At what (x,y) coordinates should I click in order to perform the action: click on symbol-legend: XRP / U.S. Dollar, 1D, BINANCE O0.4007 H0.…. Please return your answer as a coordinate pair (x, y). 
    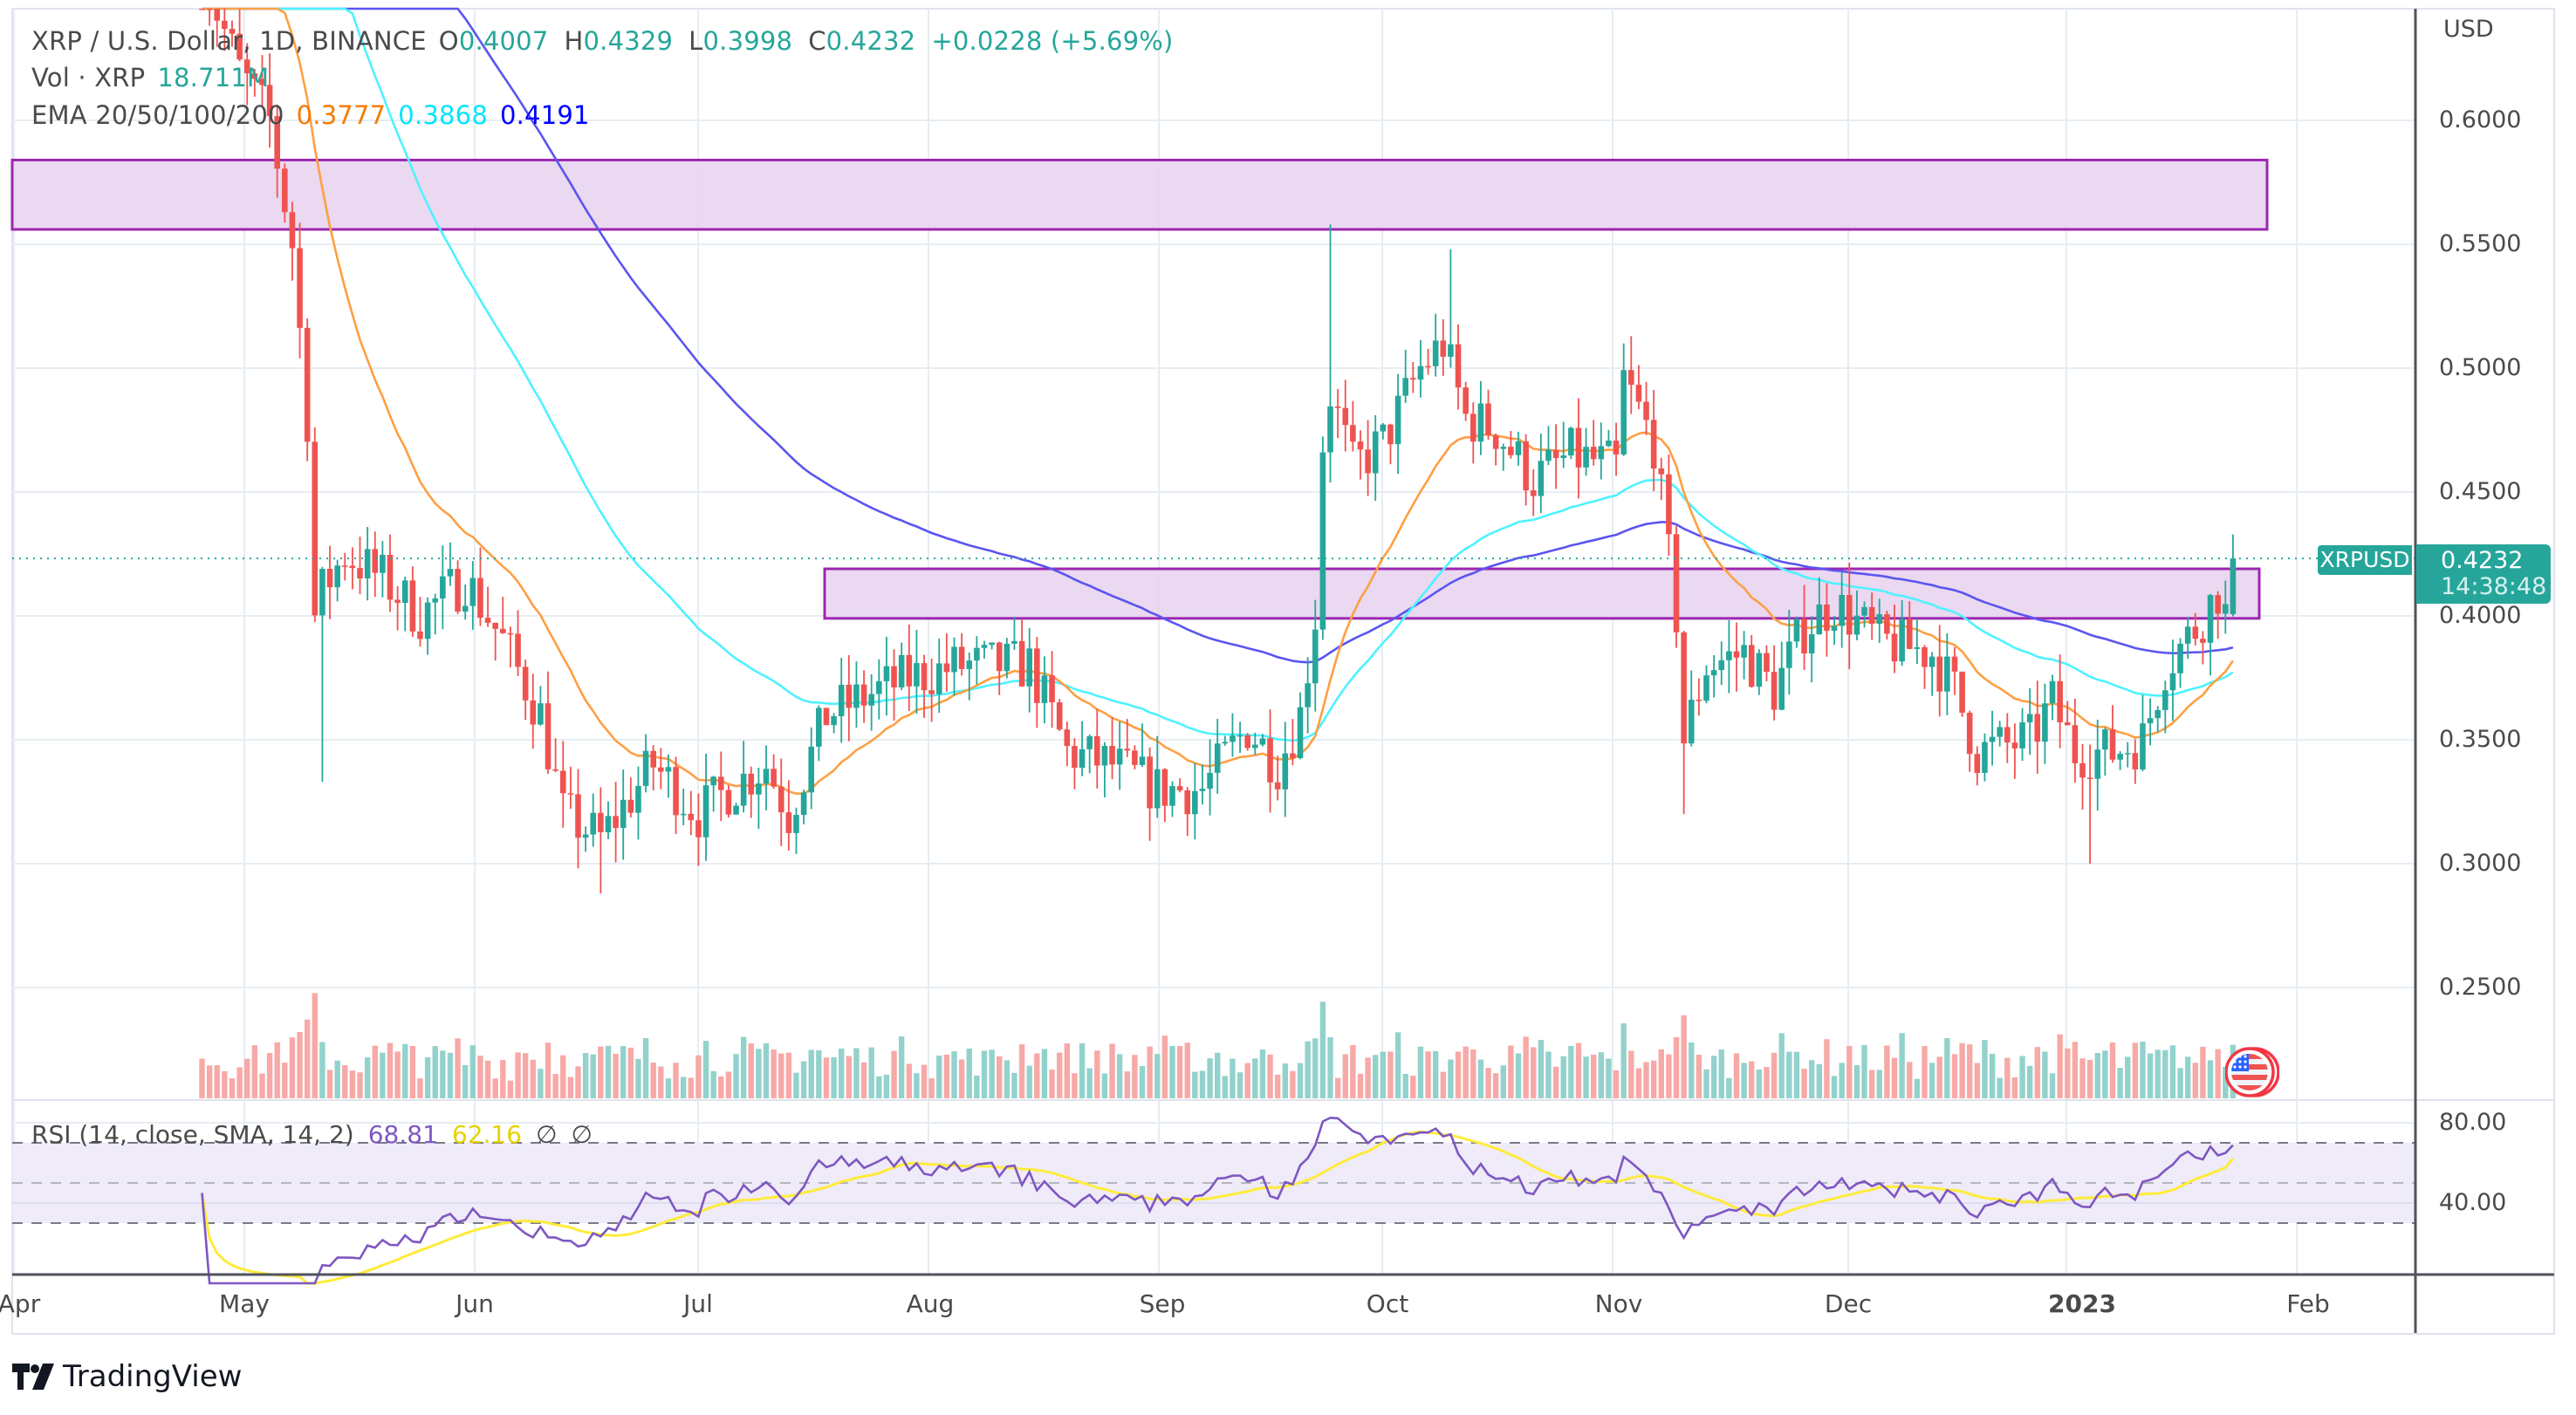
    Looking at the image, I should click on (609, 41).